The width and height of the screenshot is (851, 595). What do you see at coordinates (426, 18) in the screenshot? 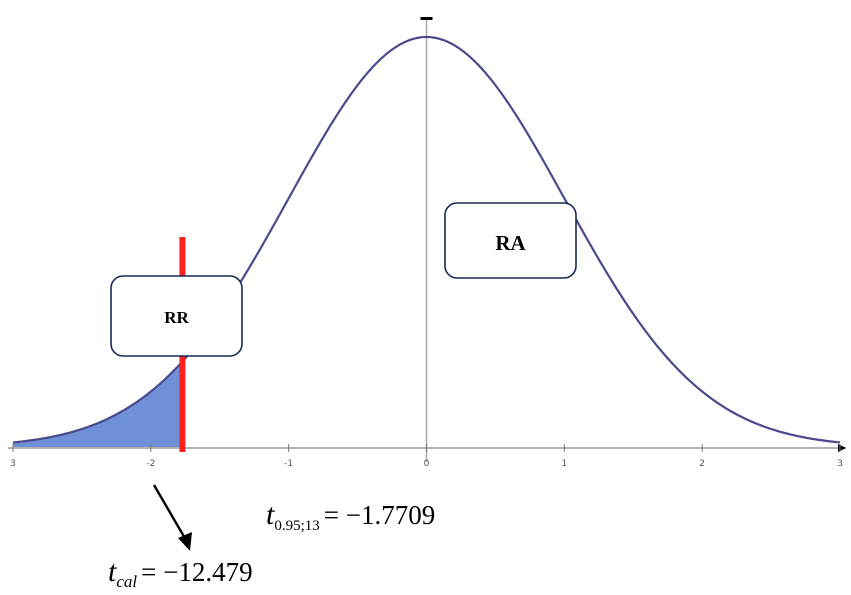
I see `y-axis-top-mark` at bounding box center [426, 18].